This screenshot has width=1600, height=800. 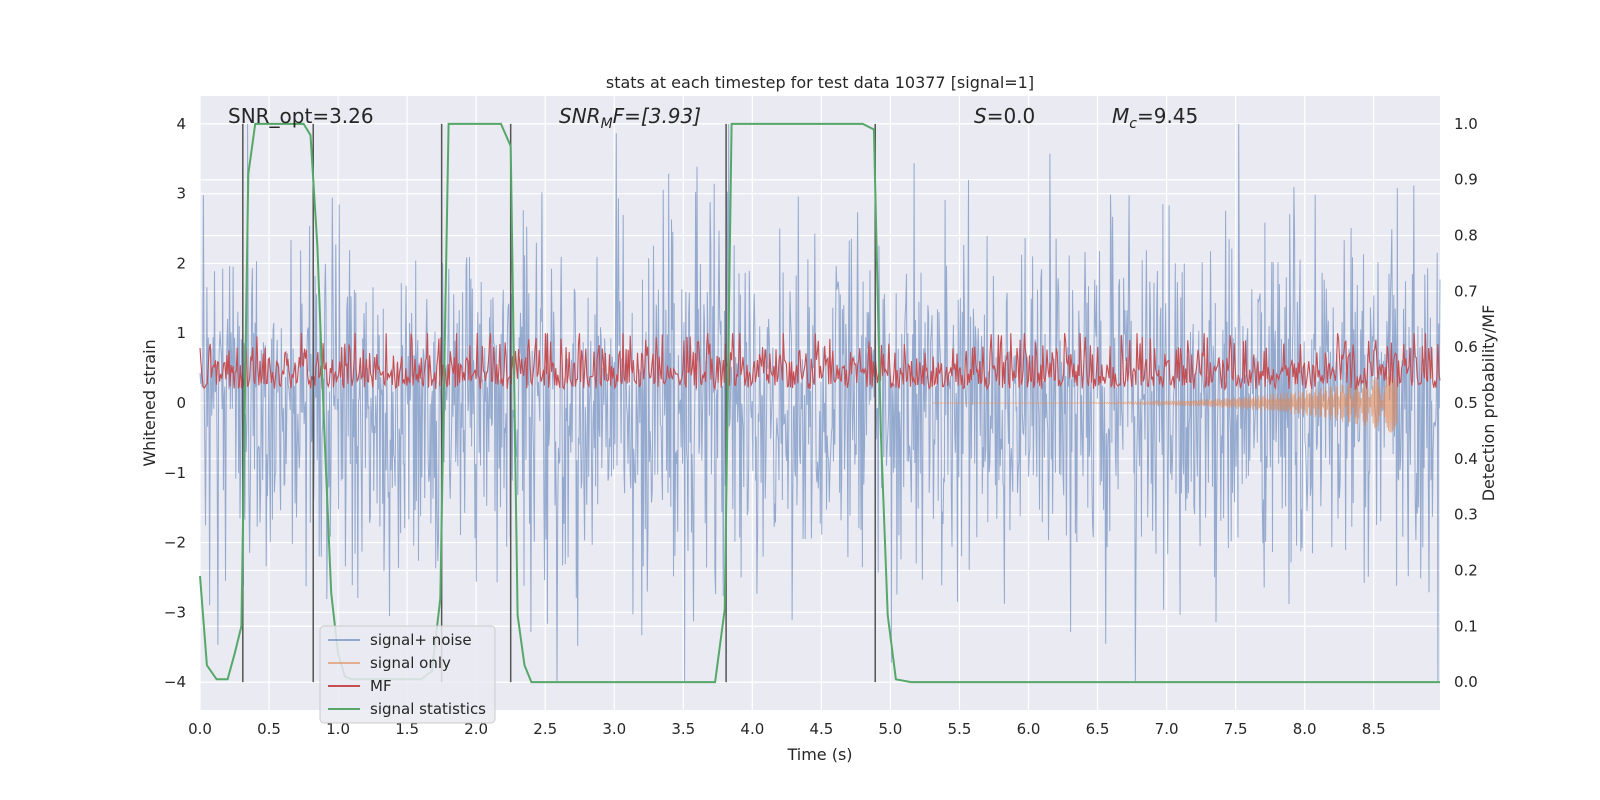 I want to click on signal-only-series, so click(x=1164, y=403).